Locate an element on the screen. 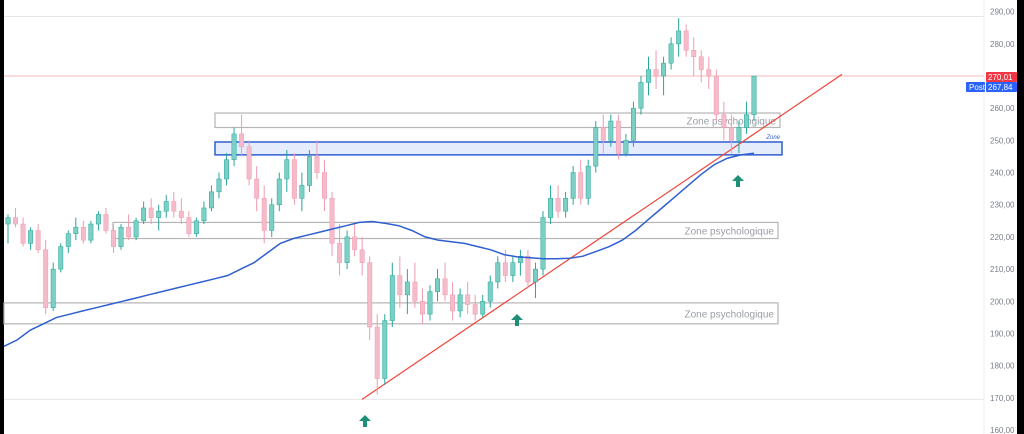  y-tick-label: 280,00 is located at coordinates (1002, 44).